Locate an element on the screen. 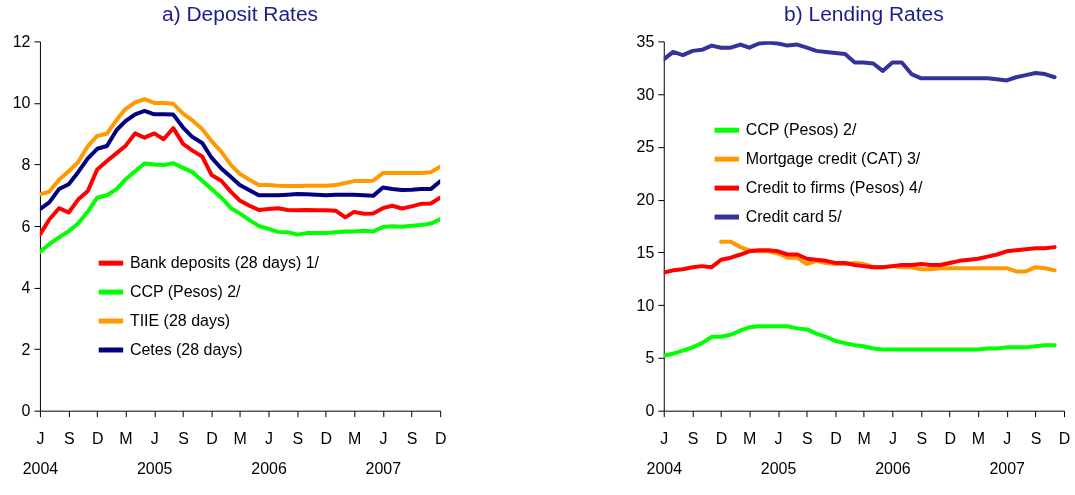 This screenshot has width=1075, height=495. legend-label: Cetes (28 days) is located at coordinates (186, 349).